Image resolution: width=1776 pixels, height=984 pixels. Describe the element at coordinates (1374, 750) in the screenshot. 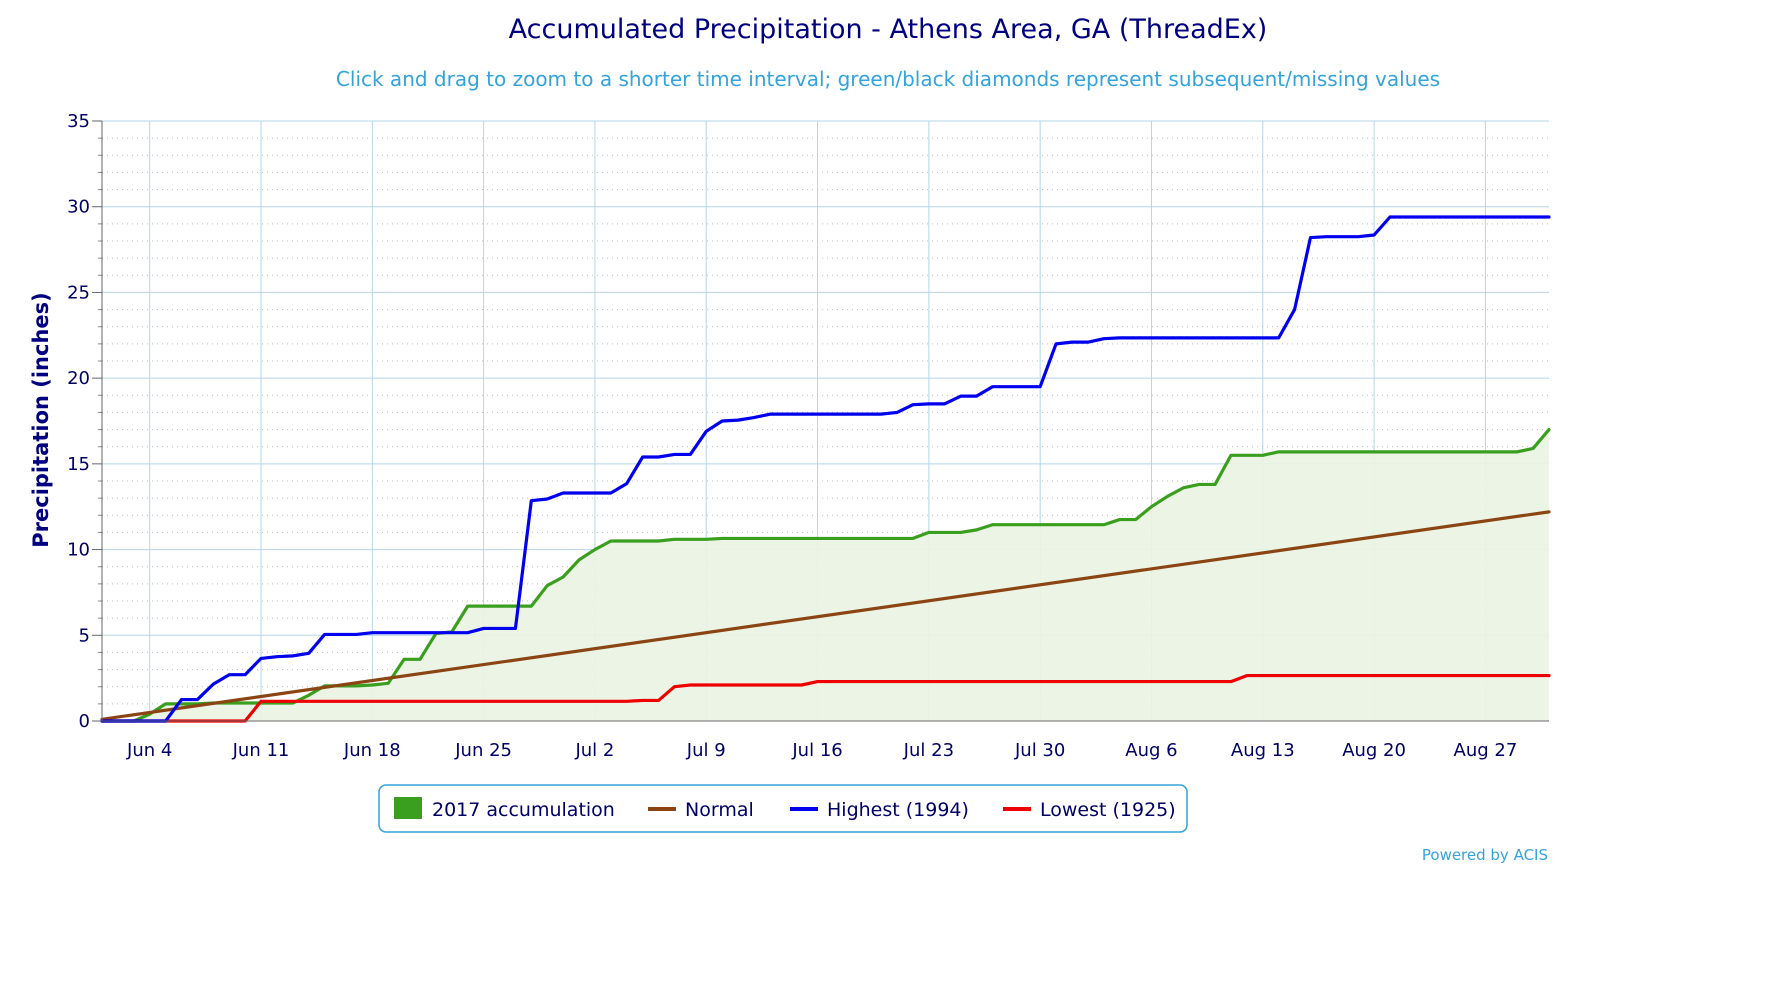

I see `x-tick-label: Aug 20` at that location.